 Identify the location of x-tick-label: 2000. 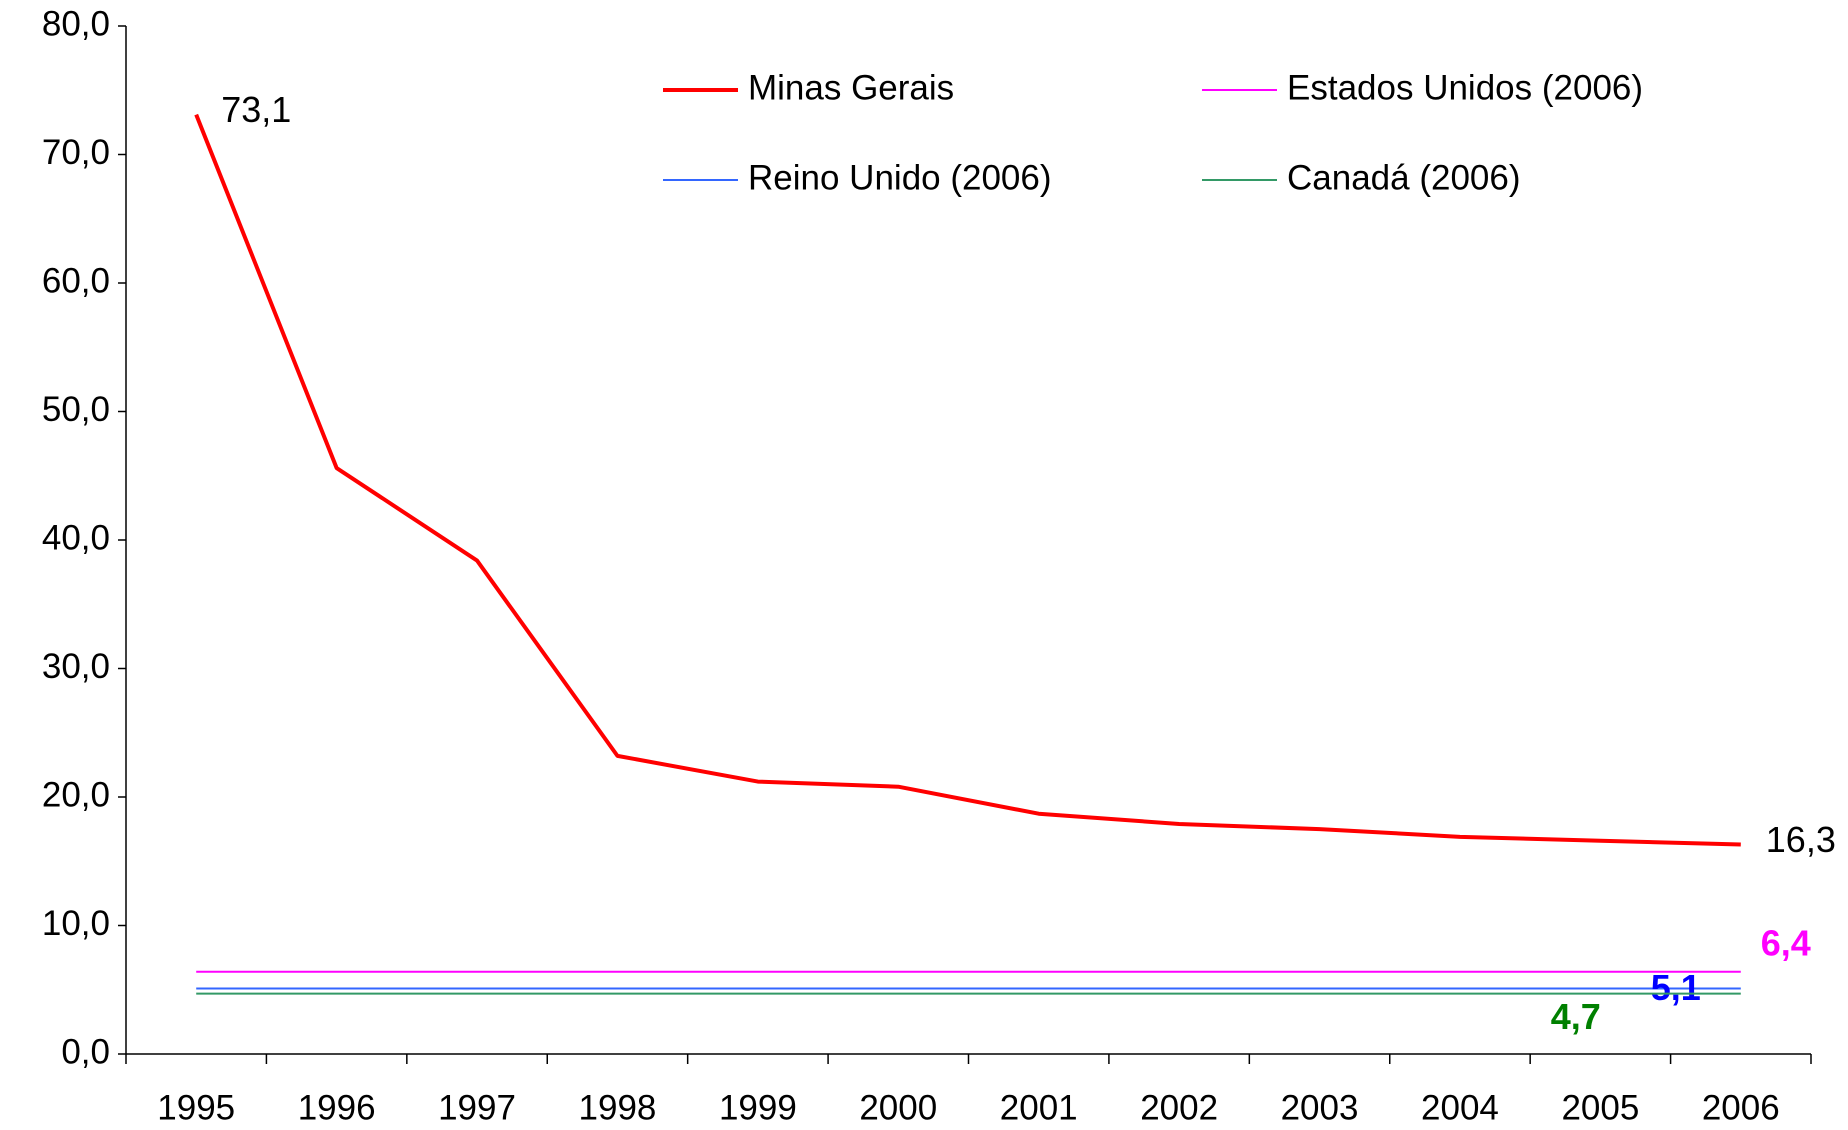
(898, 1107).